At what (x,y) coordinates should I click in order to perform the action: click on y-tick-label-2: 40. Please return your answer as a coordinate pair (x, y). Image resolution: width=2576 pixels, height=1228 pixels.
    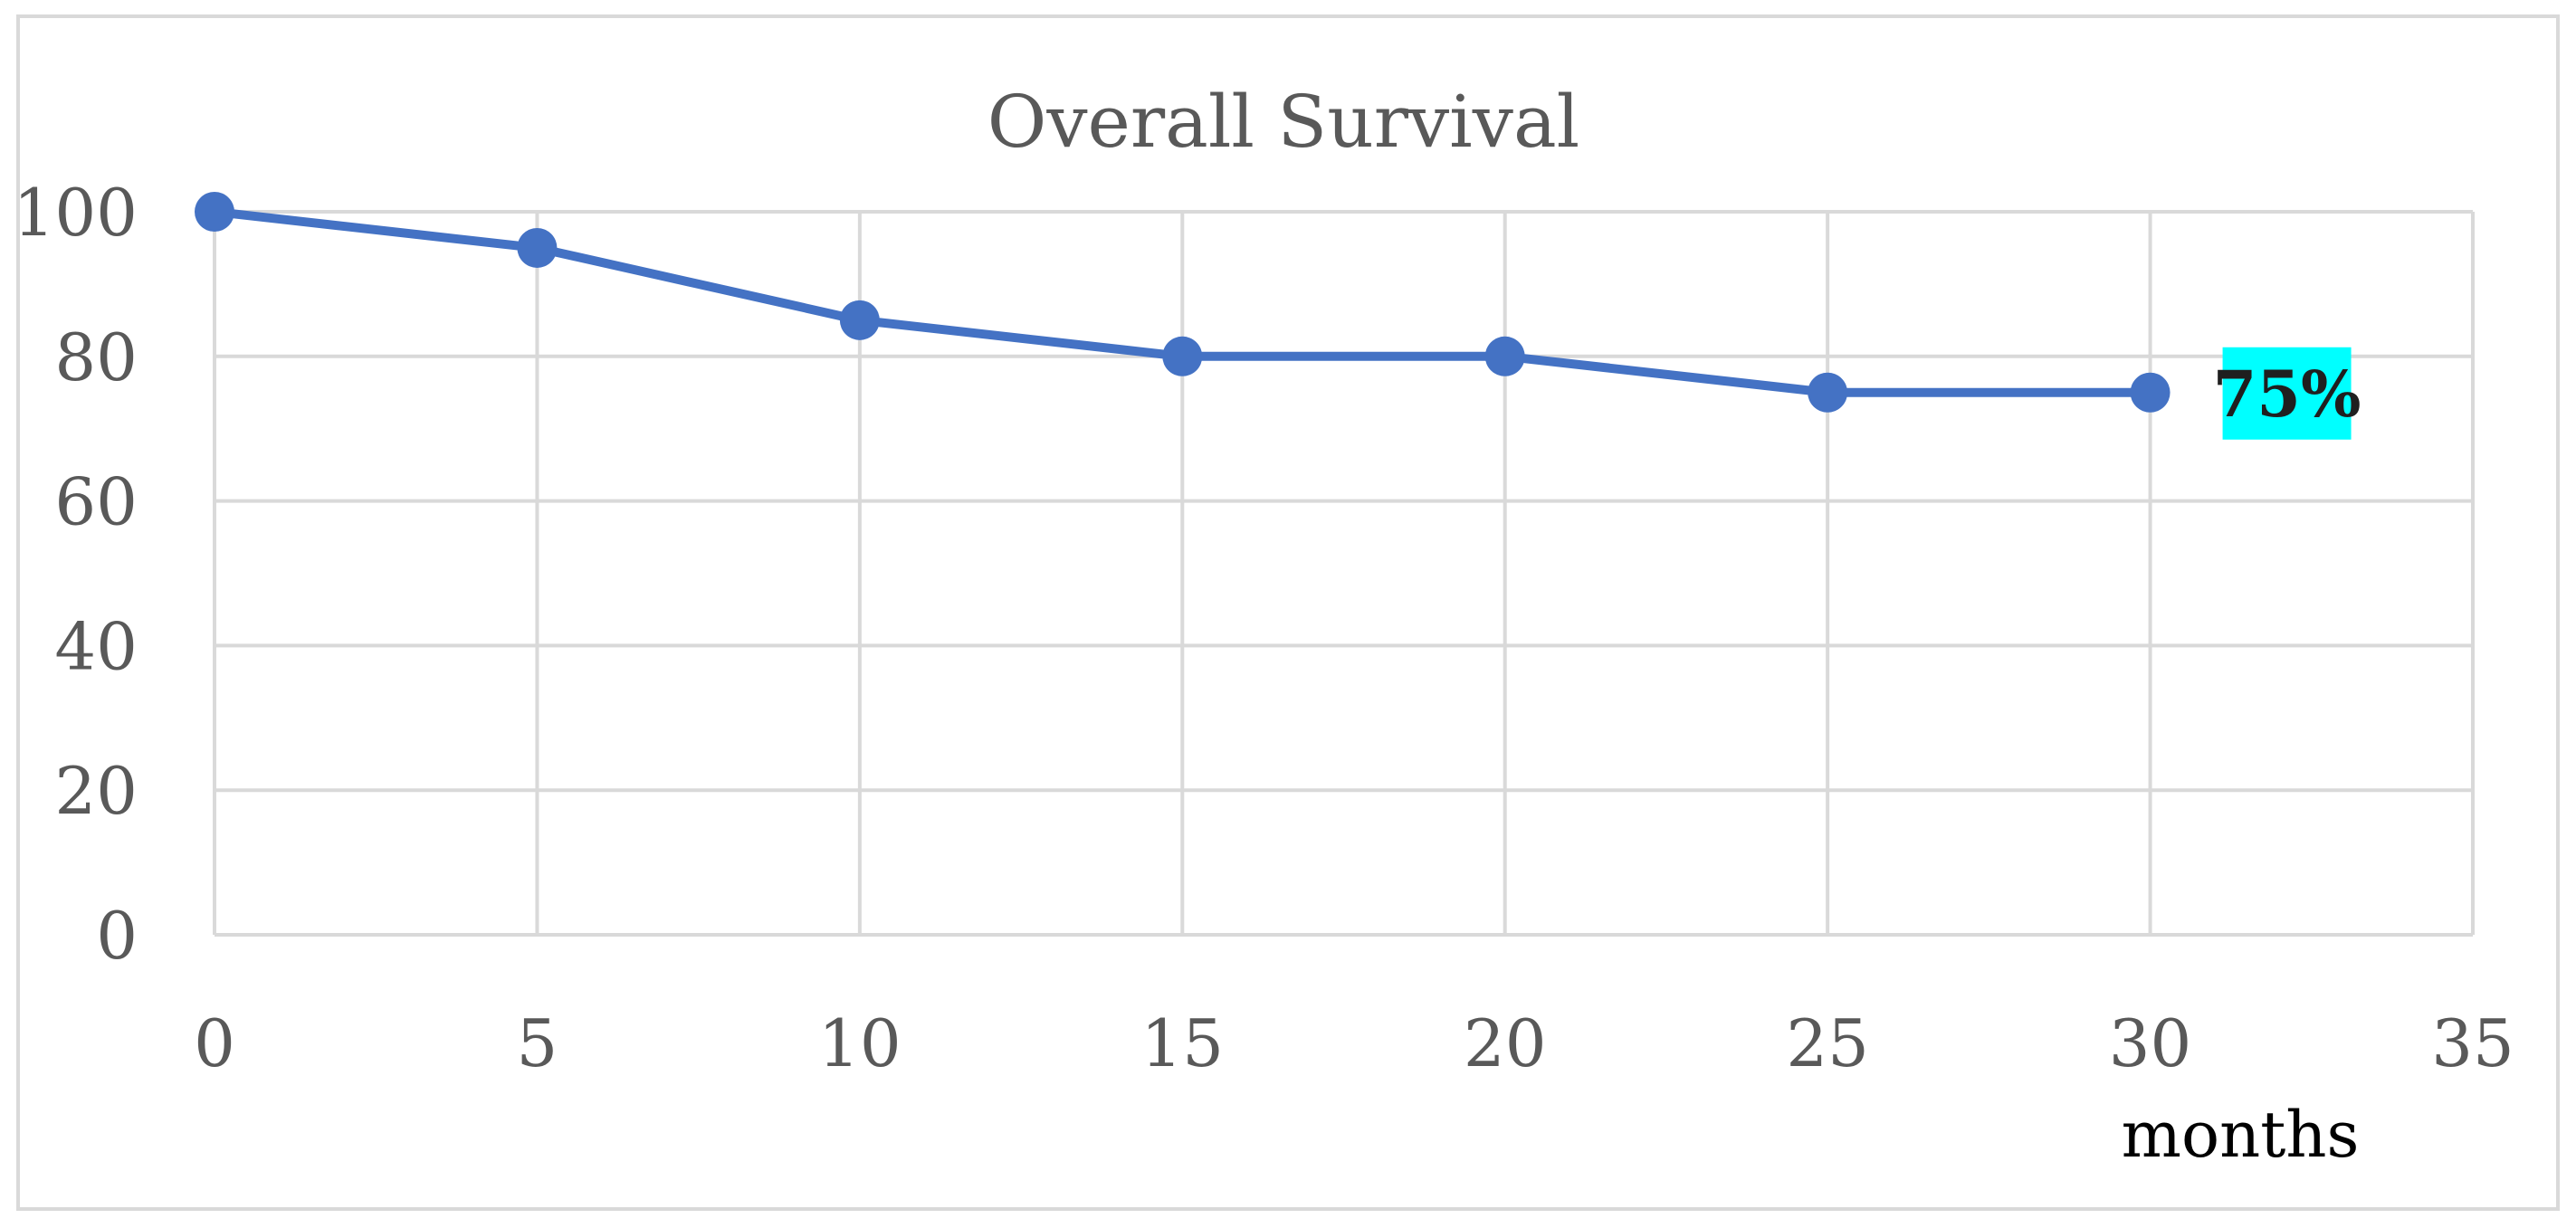
    Looking at the image, I should click on (96, 646).